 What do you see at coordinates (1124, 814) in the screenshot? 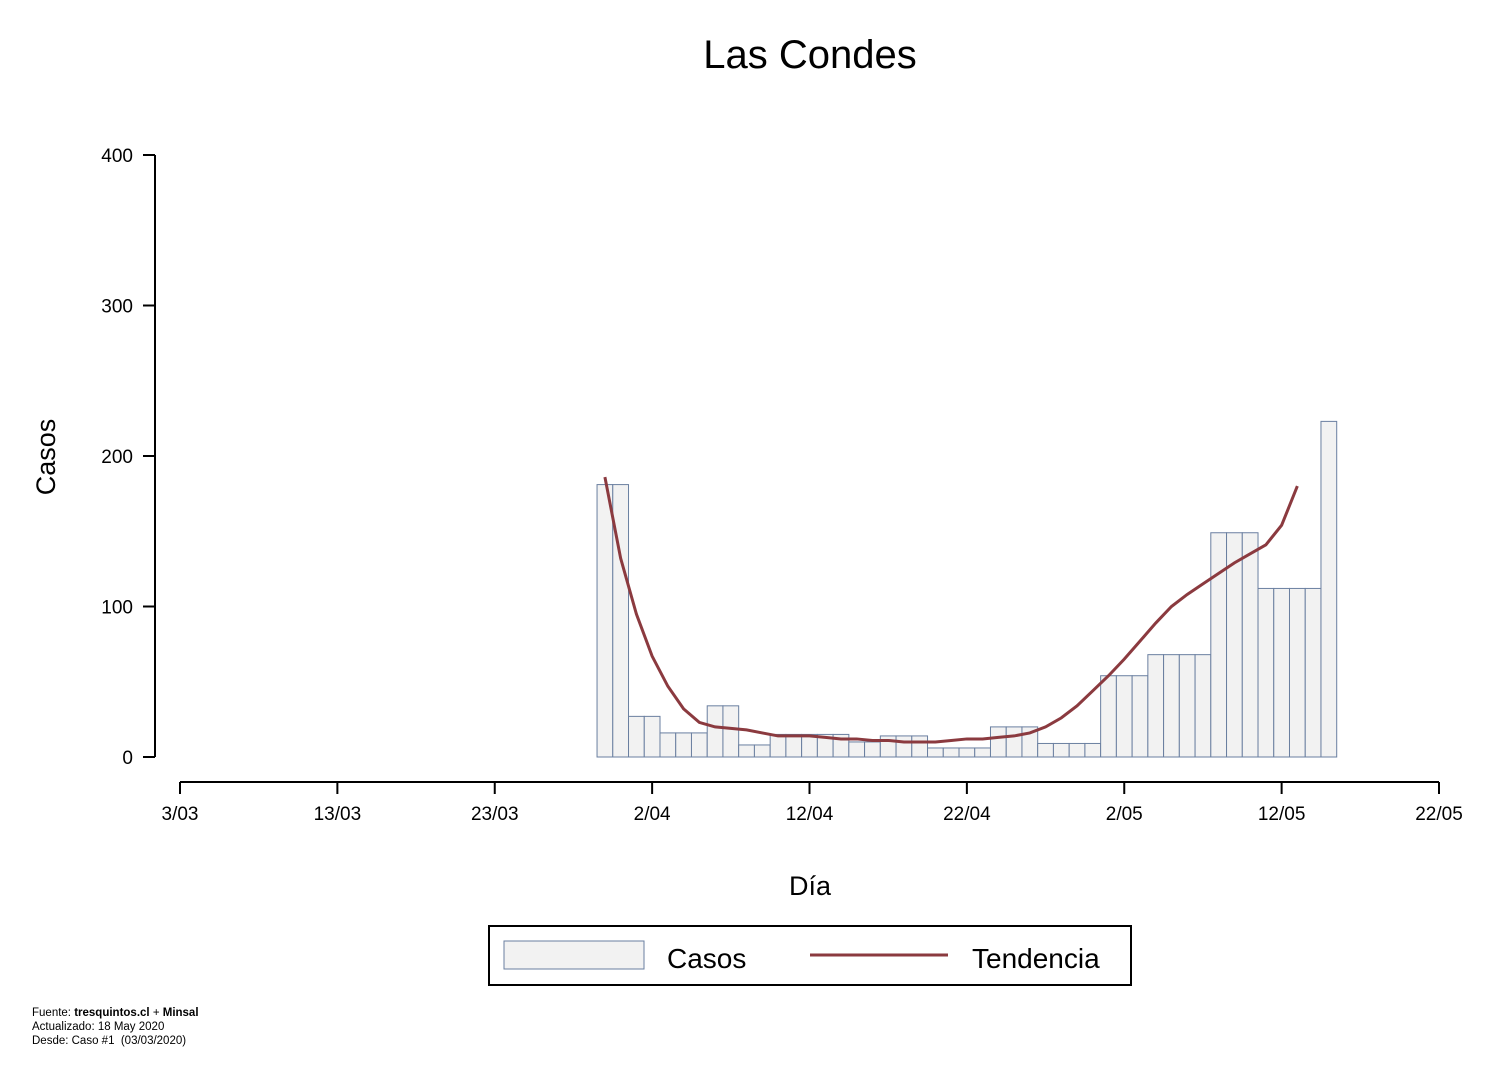
I see `x-tick-label: 2/05` at bounding box center [1124, 814].